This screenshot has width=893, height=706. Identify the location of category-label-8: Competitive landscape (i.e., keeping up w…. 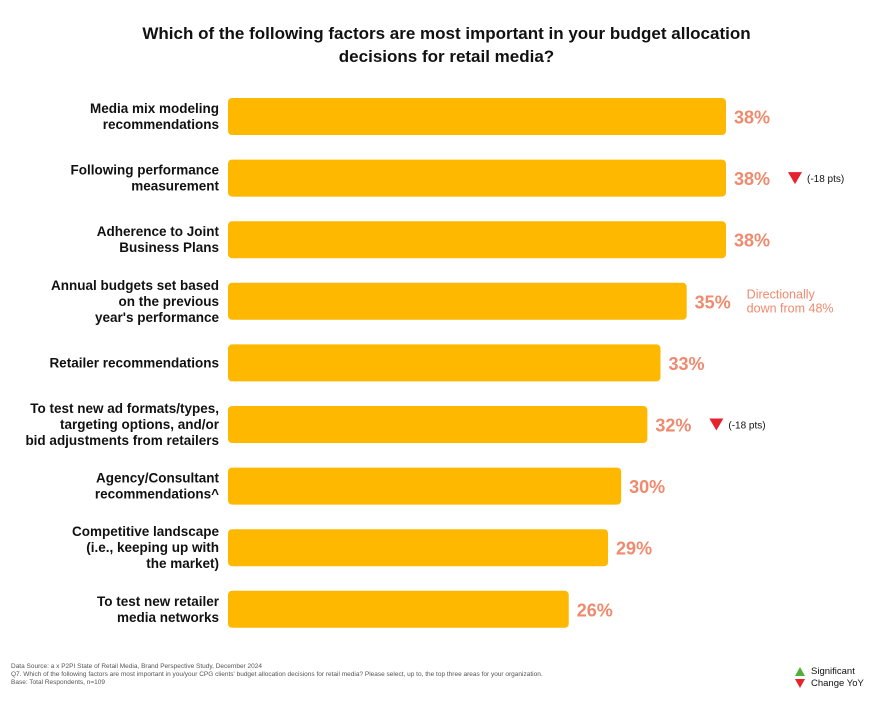
(146, 547).